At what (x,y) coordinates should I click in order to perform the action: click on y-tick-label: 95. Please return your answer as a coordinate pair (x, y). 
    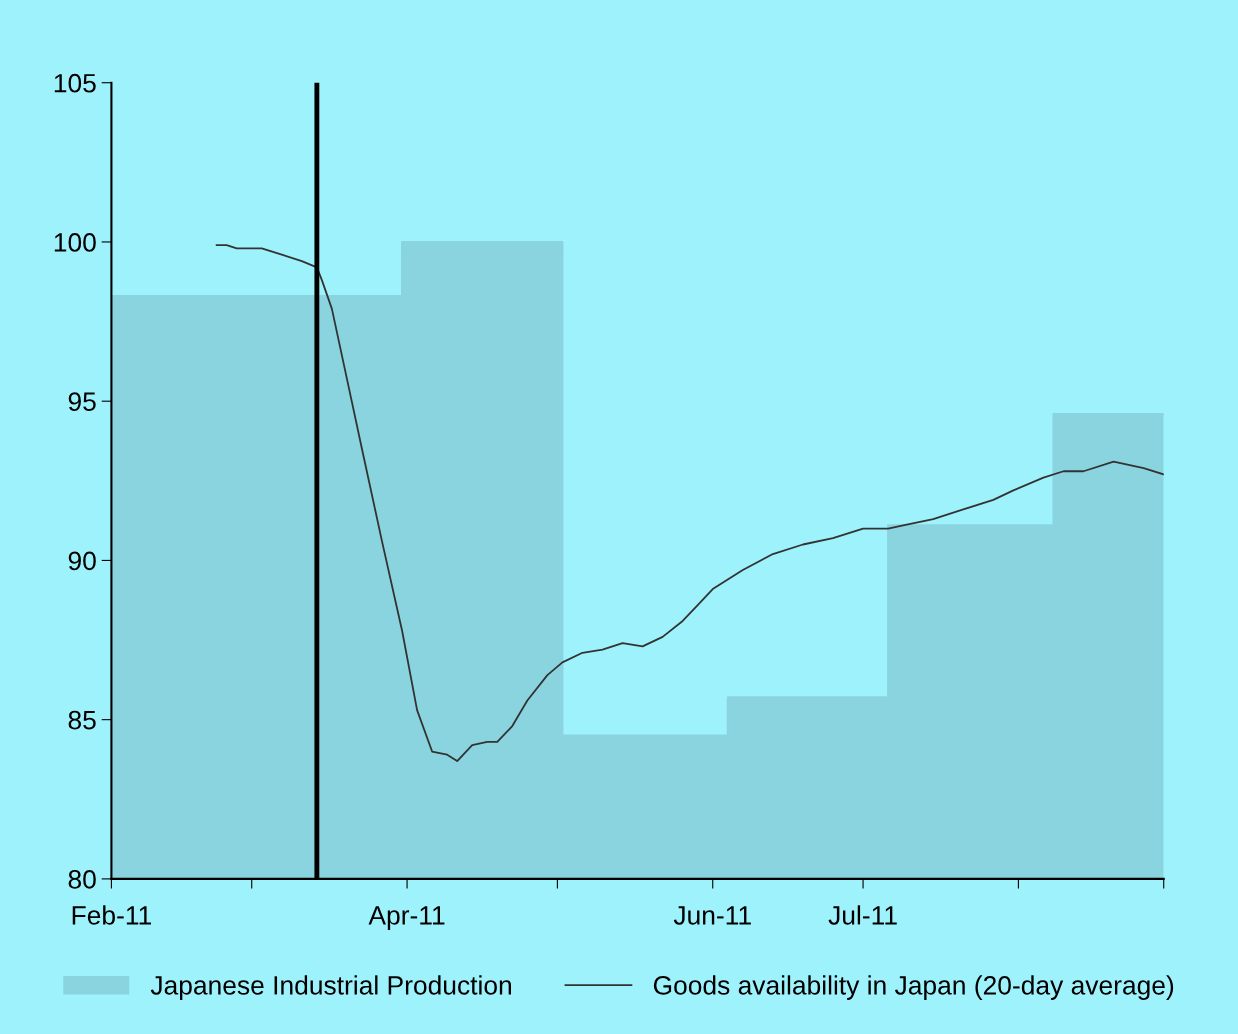
    Looking at the image, I should click on (82, 402).